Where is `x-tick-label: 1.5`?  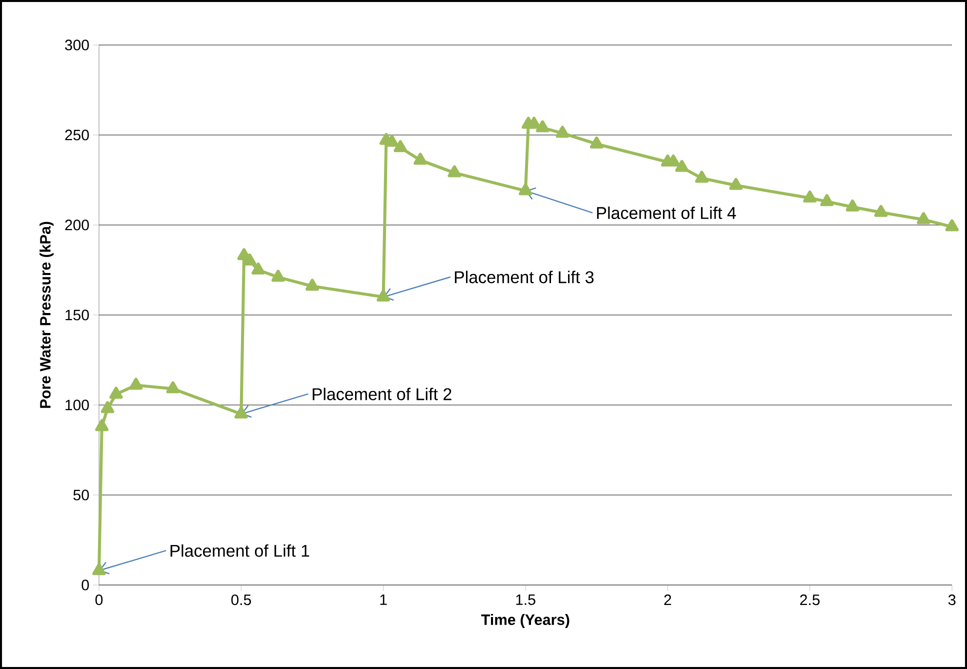
x-tick-label: 1.5 is located at coordinates (526, 599).